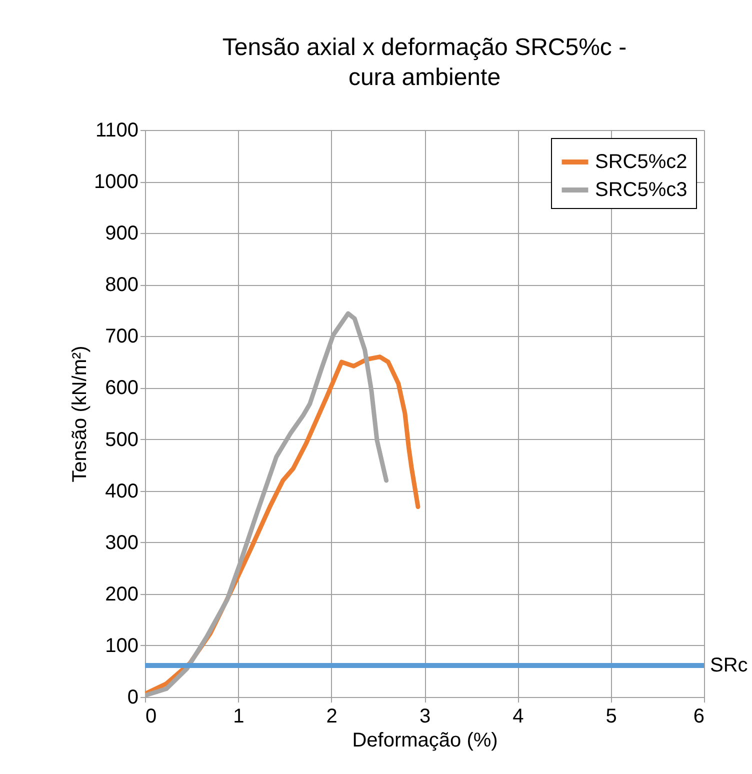 This screenshot has height=774, width=752. I want to click on y-axis-title: Tensão (kN/m²), so click(80, 414).